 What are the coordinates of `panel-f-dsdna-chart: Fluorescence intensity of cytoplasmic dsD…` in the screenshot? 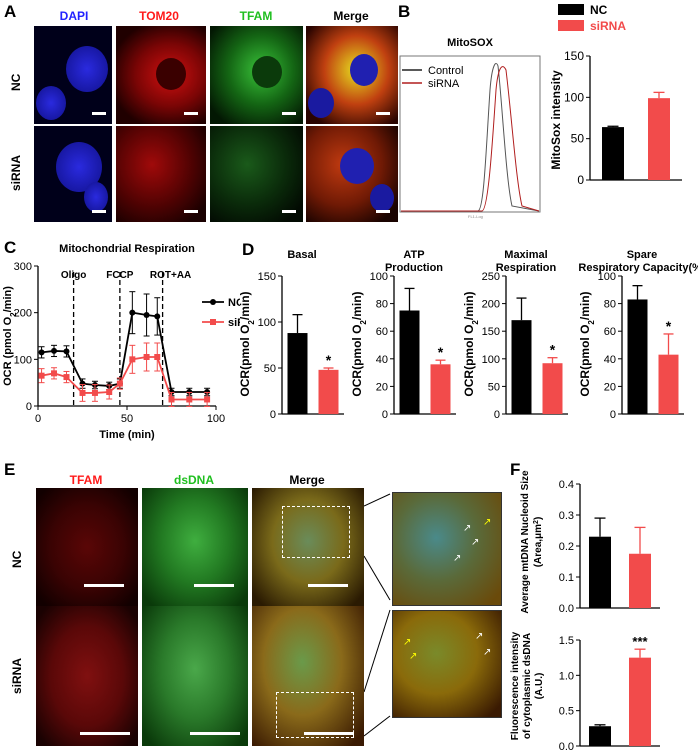 It's located at (585, 691).